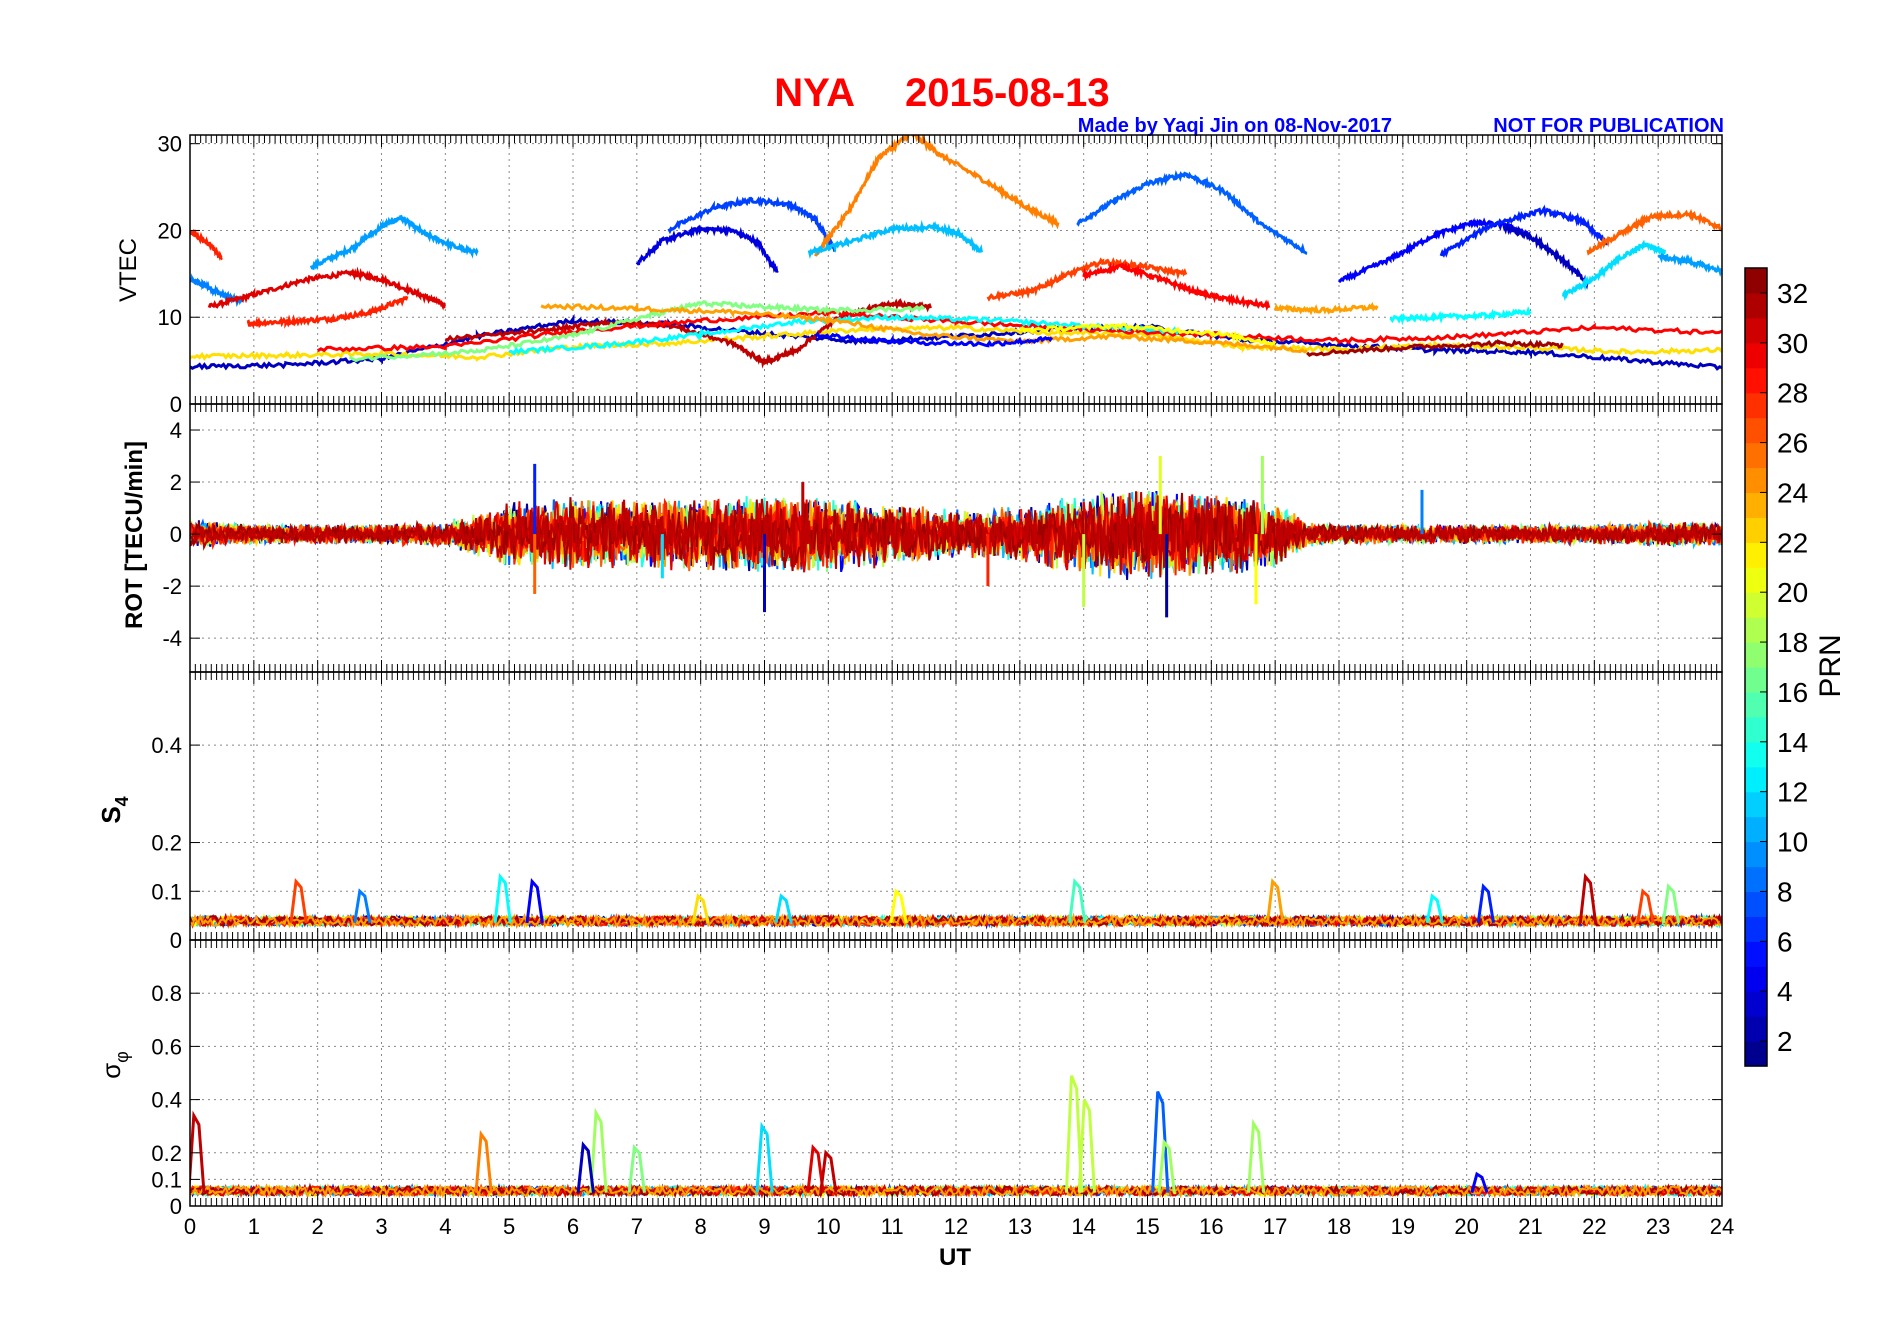  What do you see at coordinates (1403, 1226) in the screenshot?
I see `x-tick-label: 19` at bounding box center [1403, 1226].